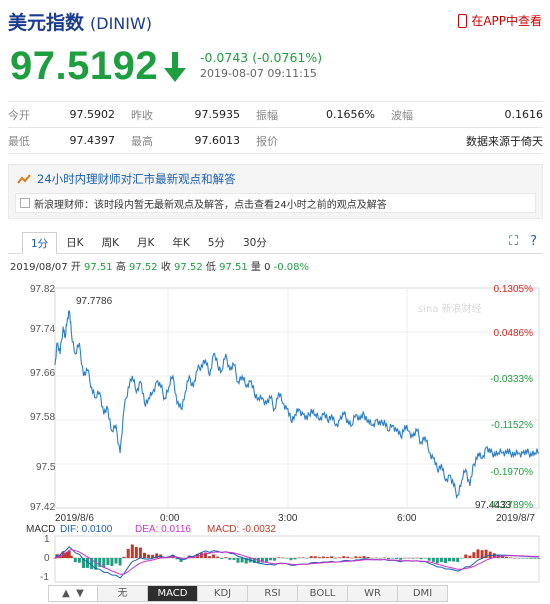  Describe the element at coordinates (181, 243) in the screenshot. I see `tab-yearly-k: 年K` at that location.